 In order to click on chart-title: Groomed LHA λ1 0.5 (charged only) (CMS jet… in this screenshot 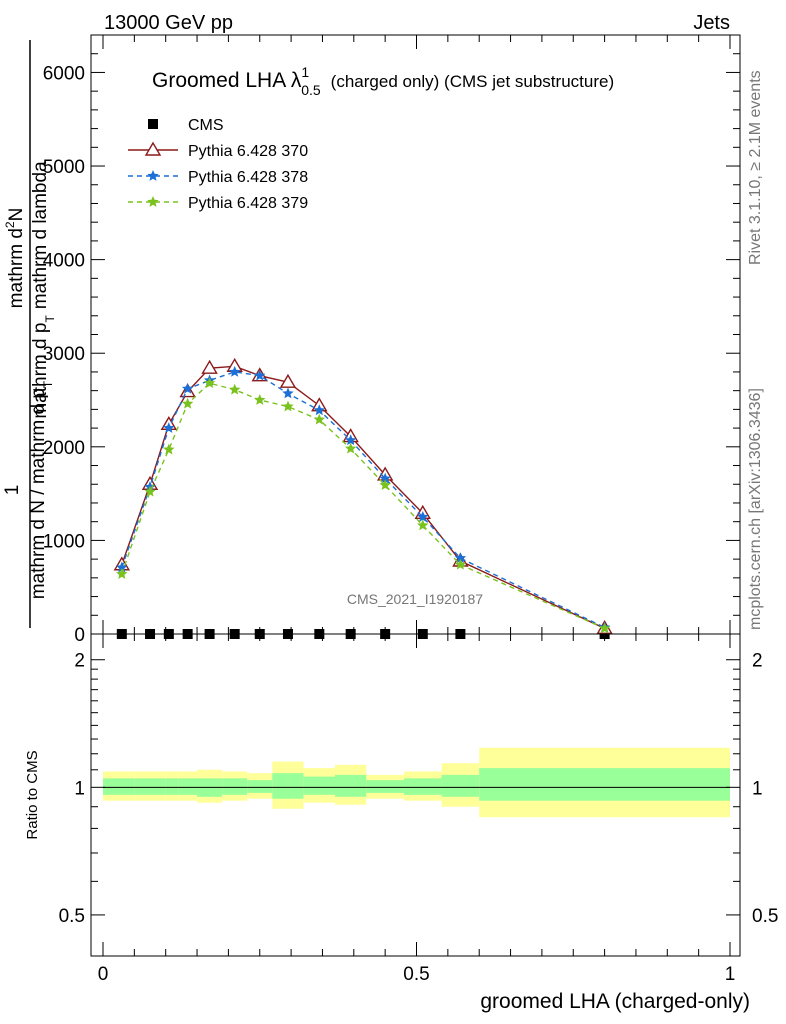, I will do `click(383, 81)`.